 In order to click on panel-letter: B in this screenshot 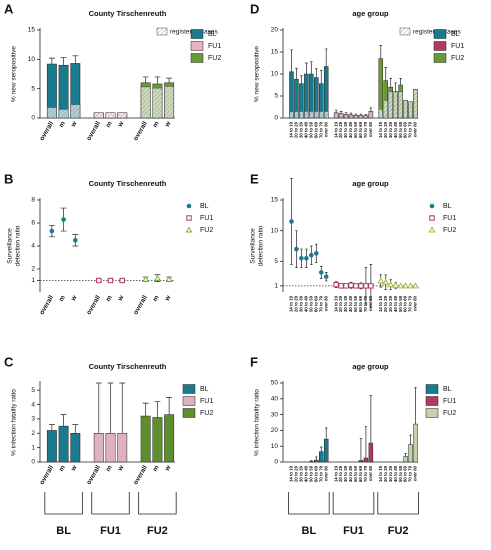, I will do `click(8, 178)`.